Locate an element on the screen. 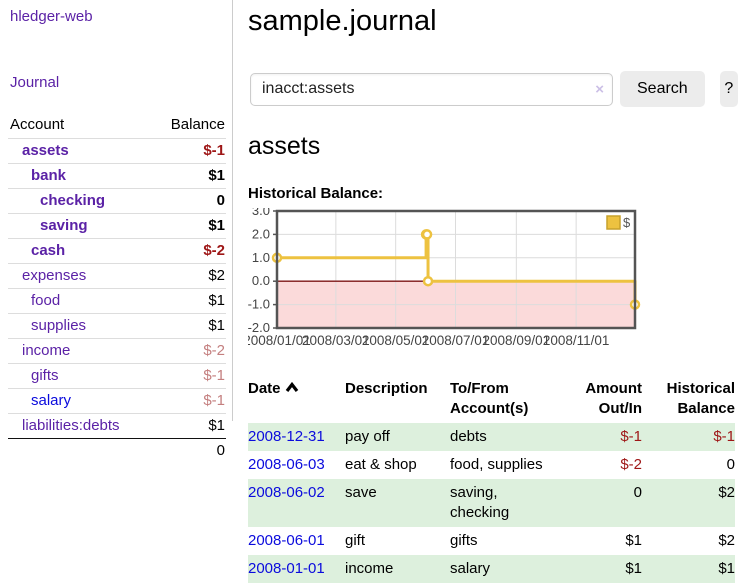 This screenshot has height=583, width=742. sidebar-account-link: checking is located at coordinates (73, 200).